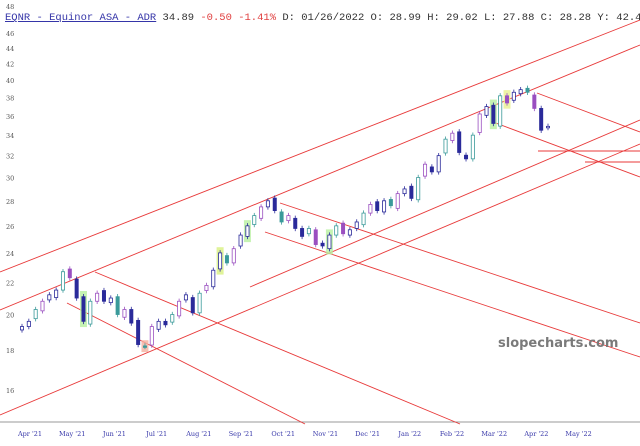 This screenshot has width=640, height=446. Describe the element at coordinates (535, 434) in the screenshot. I see `x-tick-label: Apr '22` at that location.